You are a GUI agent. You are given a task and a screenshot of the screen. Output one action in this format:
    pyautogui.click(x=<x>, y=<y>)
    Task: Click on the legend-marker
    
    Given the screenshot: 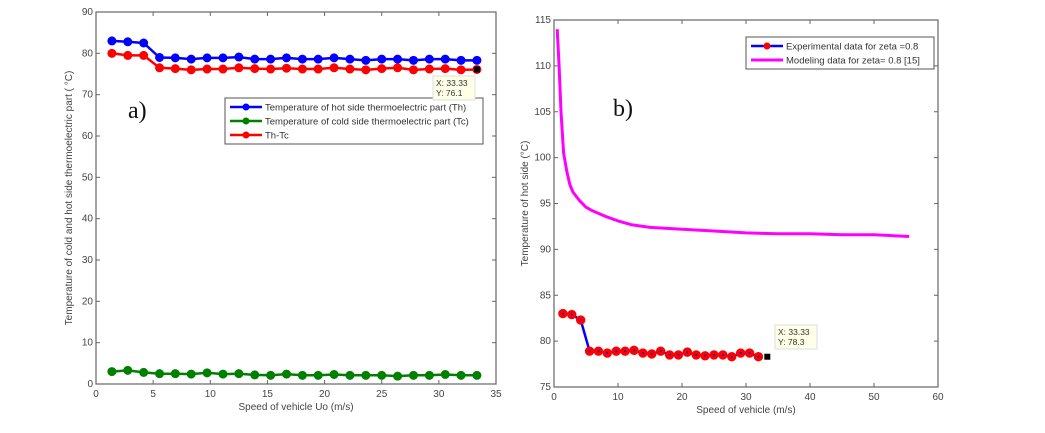 What is the action you would take?
    pyautogui.click(x=767, y=46)
    